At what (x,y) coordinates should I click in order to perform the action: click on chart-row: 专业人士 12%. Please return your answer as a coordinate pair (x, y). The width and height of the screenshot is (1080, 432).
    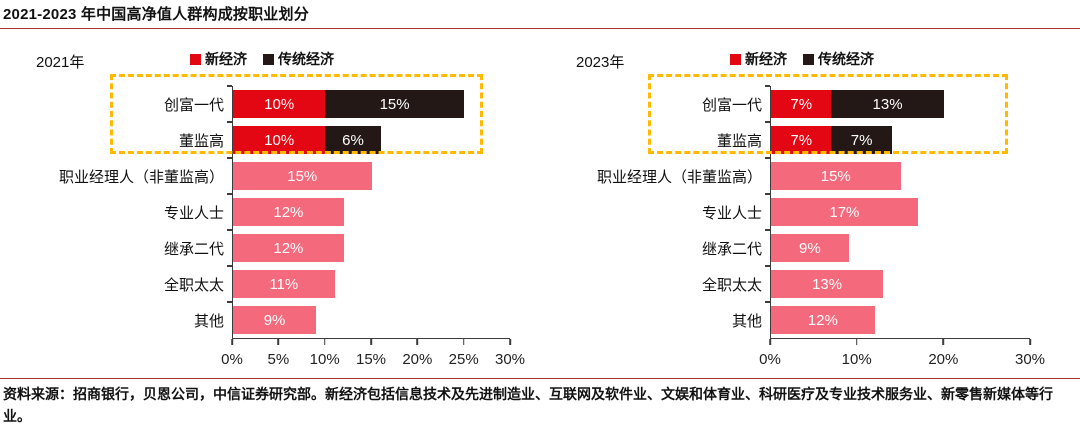
    Looking at the image, I should click on (255, 211).